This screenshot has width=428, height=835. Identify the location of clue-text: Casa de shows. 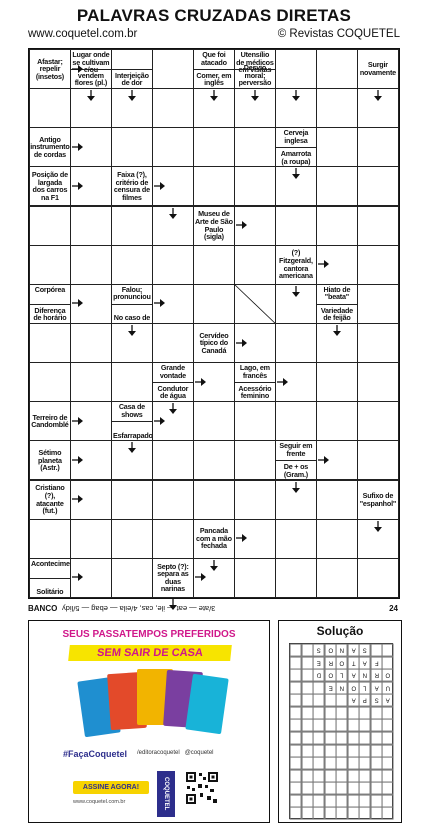
(131, 410).